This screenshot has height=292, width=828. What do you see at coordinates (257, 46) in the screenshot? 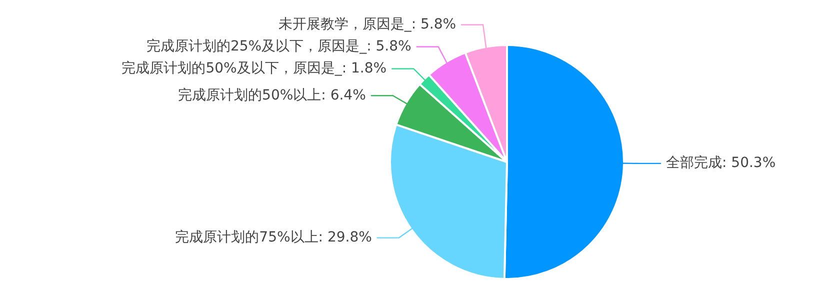
I see `slice-label: 完成原计划的25%及以下，原因是_` at bounding box center [257, 46].